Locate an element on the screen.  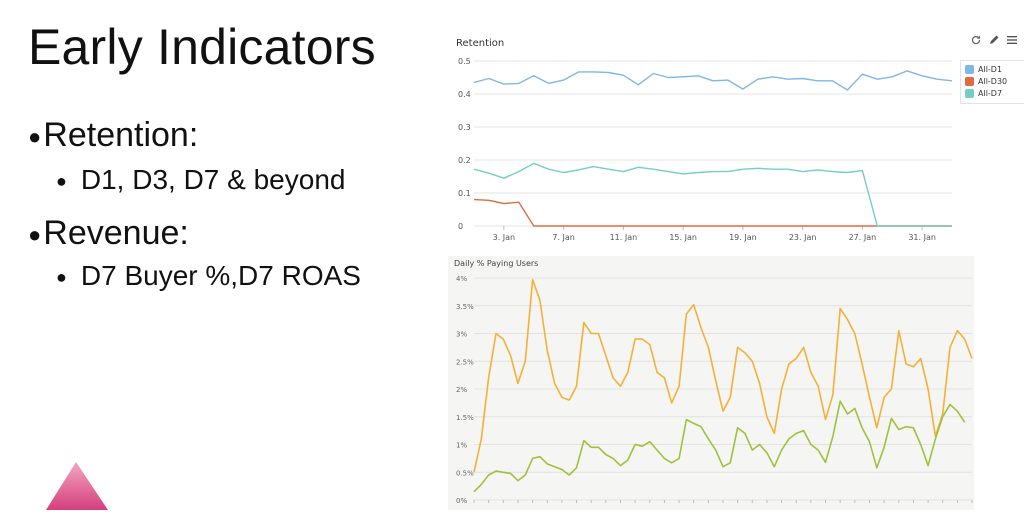
y-tick-label: 3% is located at coordinates (461, 335).